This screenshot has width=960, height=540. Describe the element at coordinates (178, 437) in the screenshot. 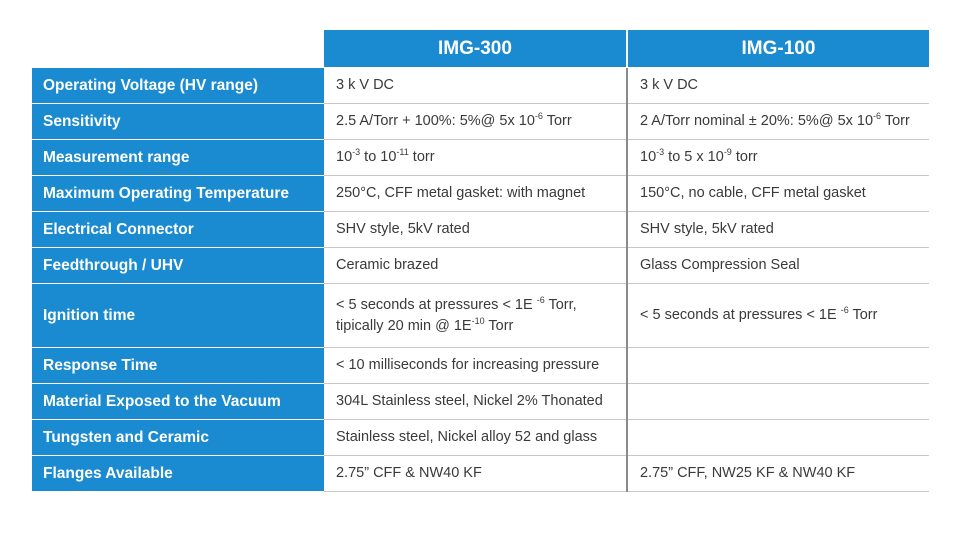

I see `row-label: Tungsten and Ceramic` at that location.